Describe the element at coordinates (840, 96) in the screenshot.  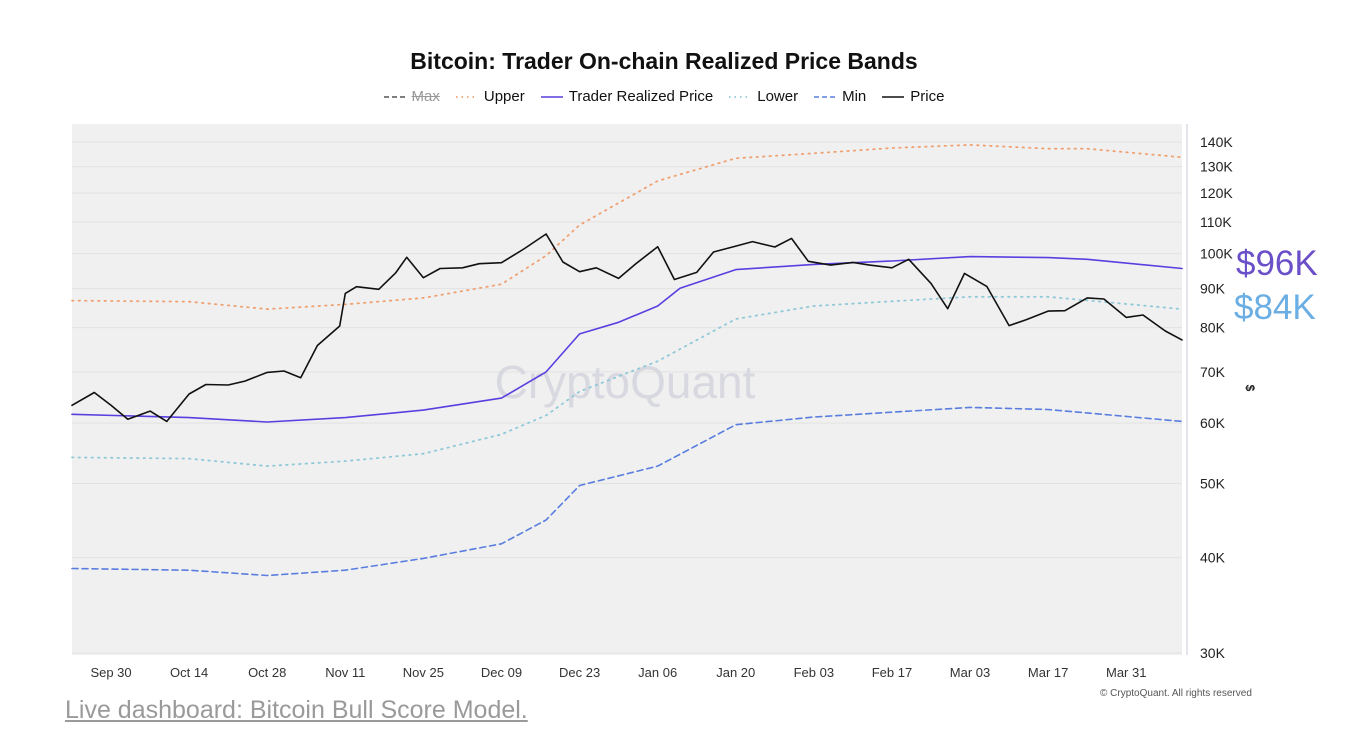
I see `legend-item-min: Min` at that location.